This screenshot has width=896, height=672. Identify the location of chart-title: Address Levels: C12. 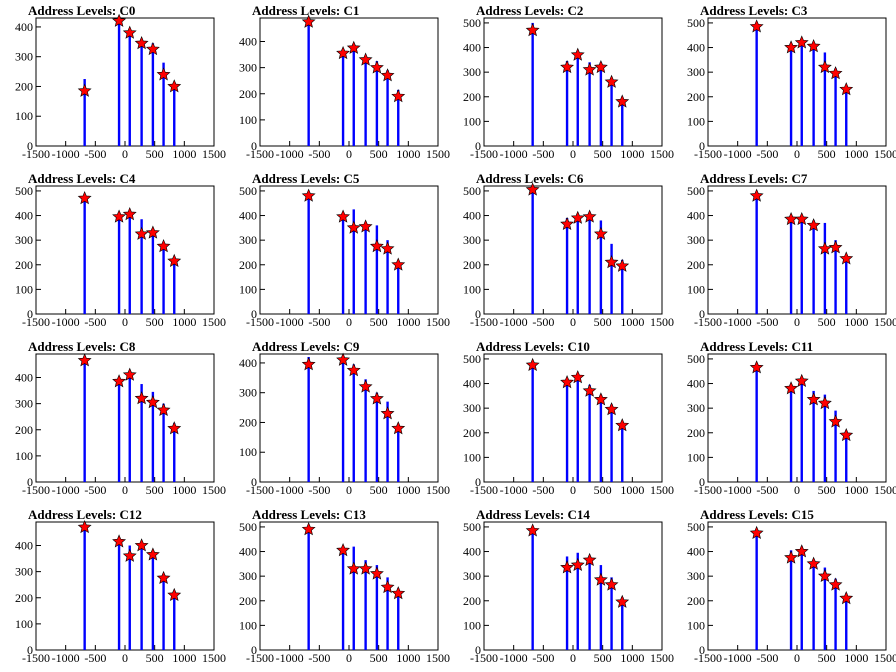
(85, 514).